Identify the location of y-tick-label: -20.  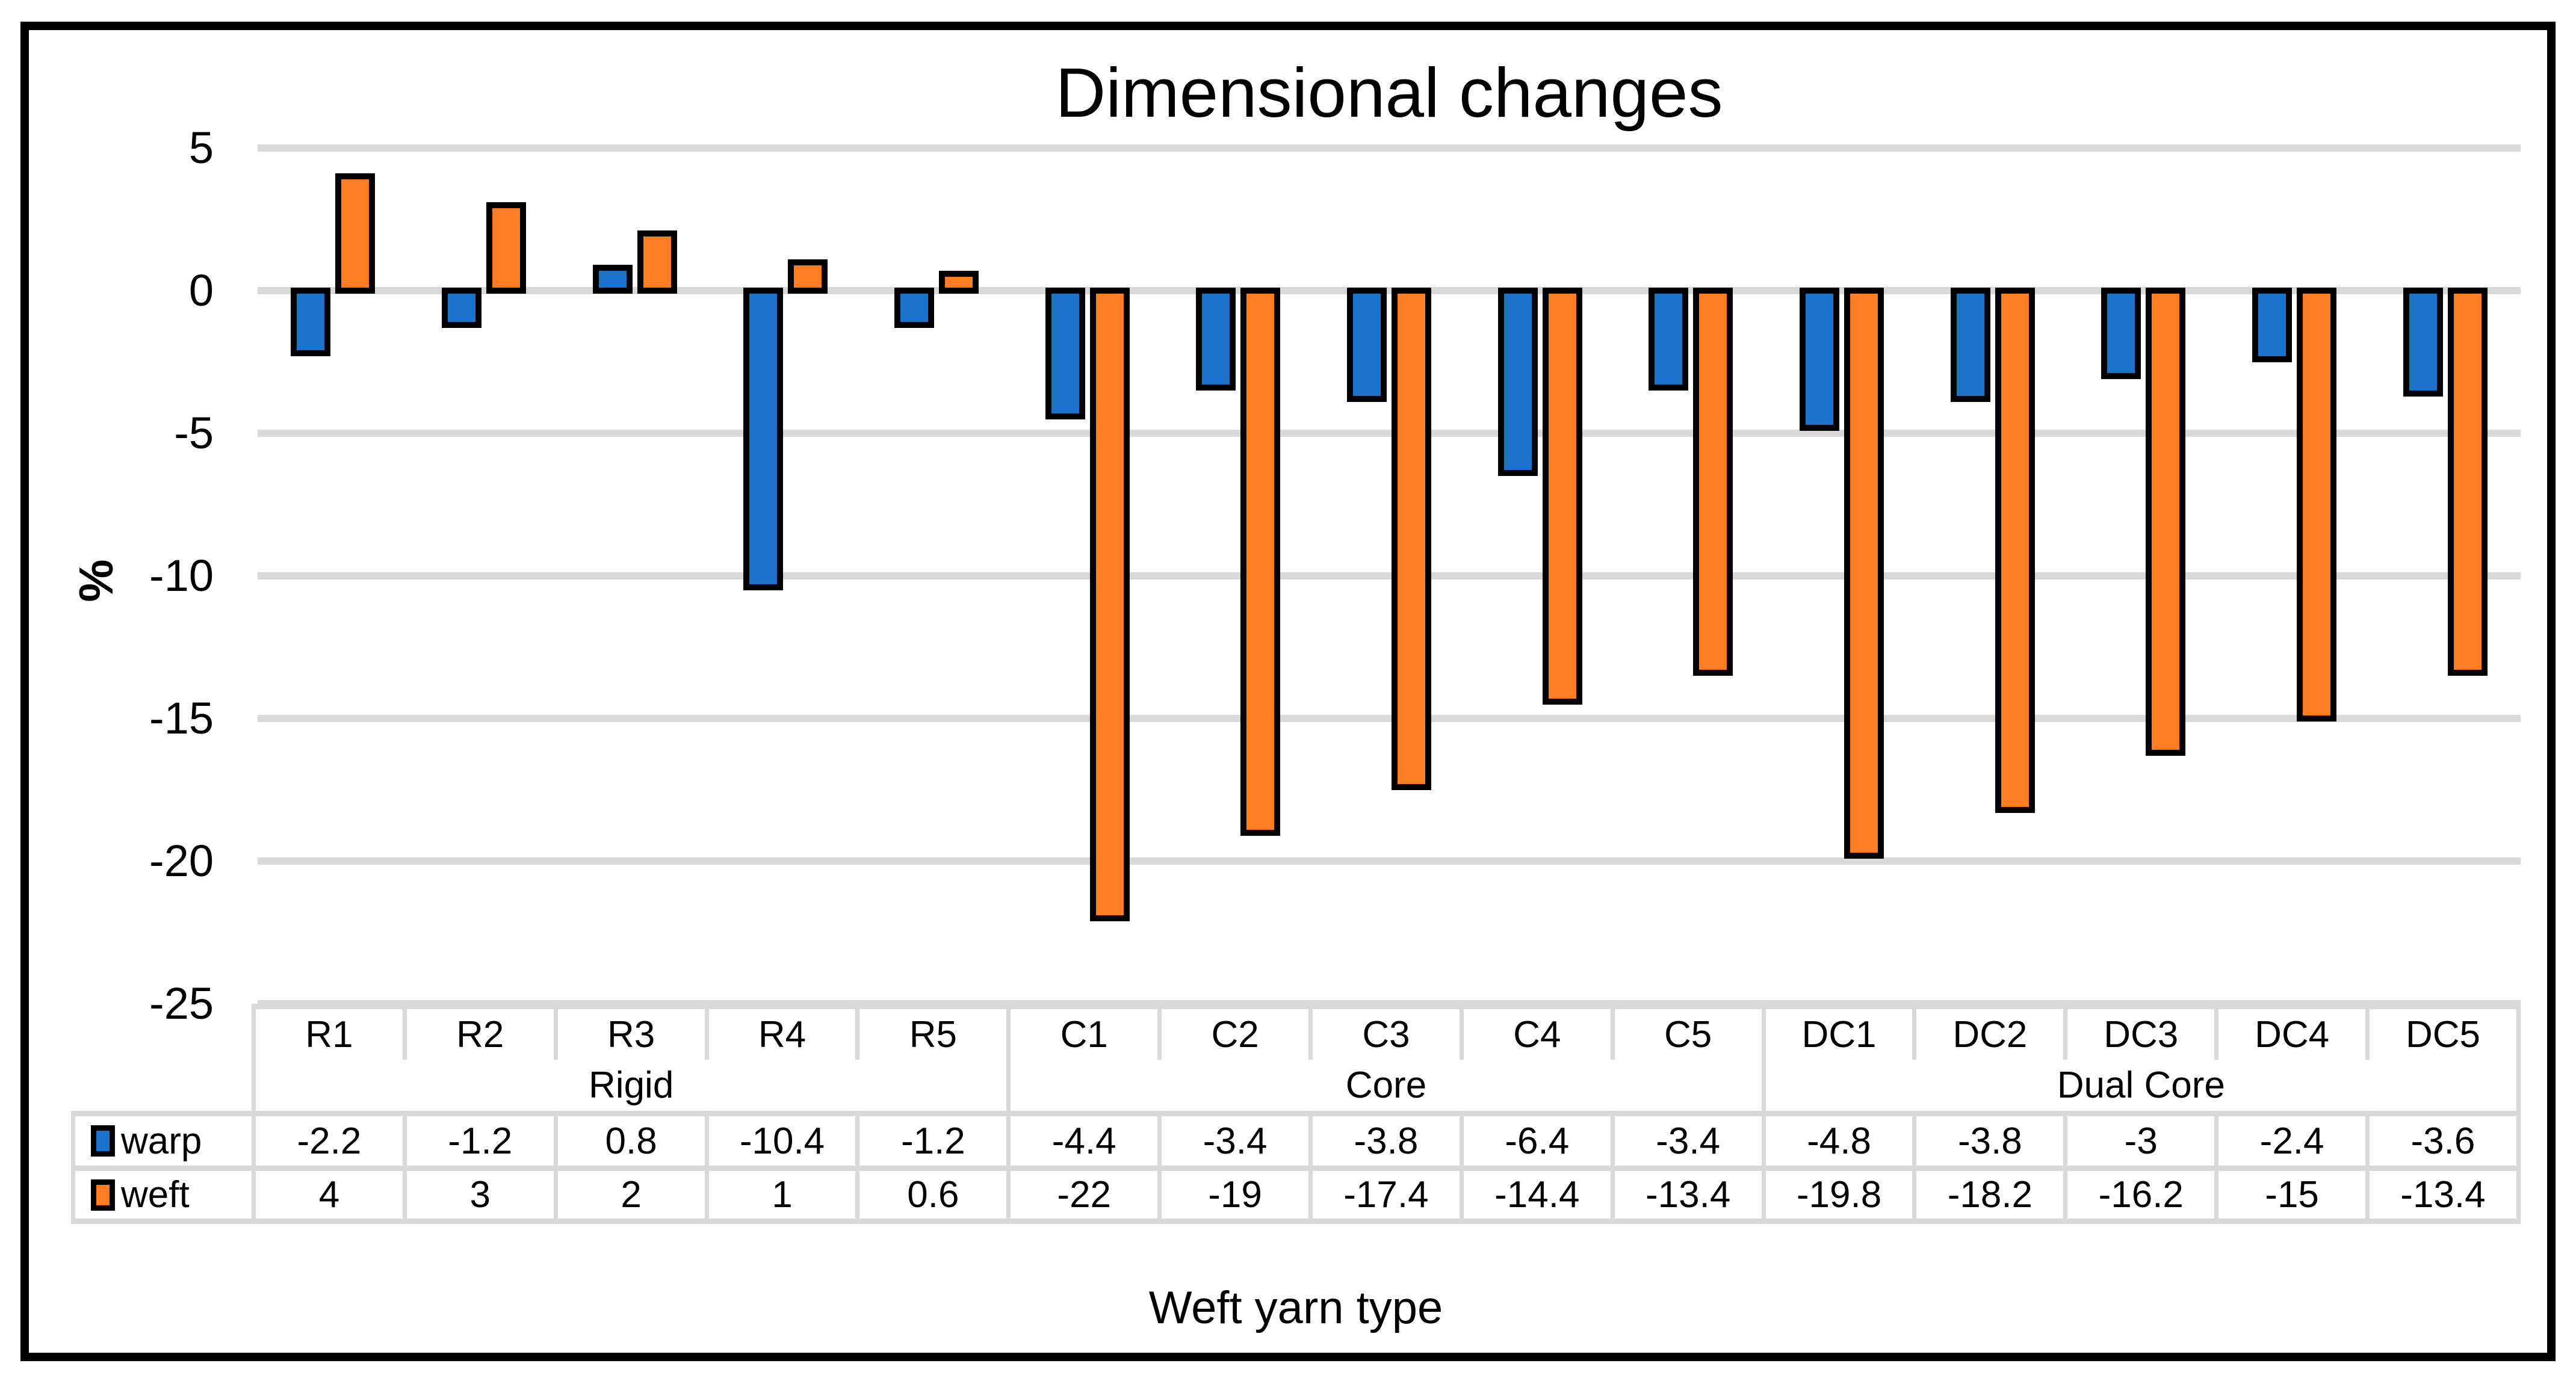
(181, 861).